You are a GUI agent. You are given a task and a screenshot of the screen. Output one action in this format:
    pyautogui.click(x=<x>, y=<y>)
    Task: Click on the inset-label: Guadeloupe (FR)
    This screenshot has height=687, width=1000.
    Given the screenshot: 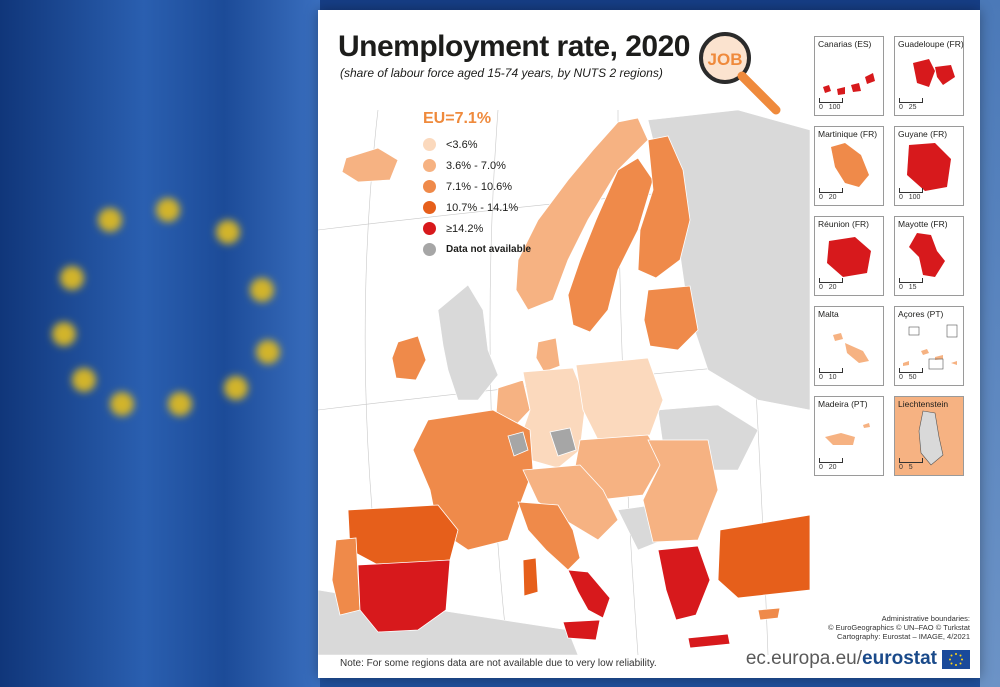 What is the action you would take?
    pyautogui.click(x=931, y=44)
    